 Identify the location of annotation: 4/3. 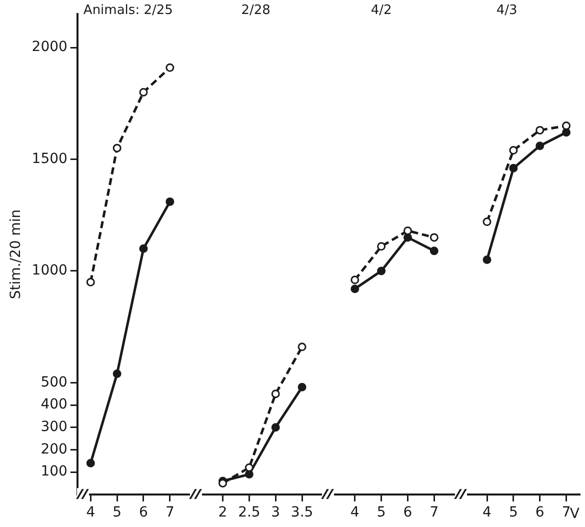
(507, 10).